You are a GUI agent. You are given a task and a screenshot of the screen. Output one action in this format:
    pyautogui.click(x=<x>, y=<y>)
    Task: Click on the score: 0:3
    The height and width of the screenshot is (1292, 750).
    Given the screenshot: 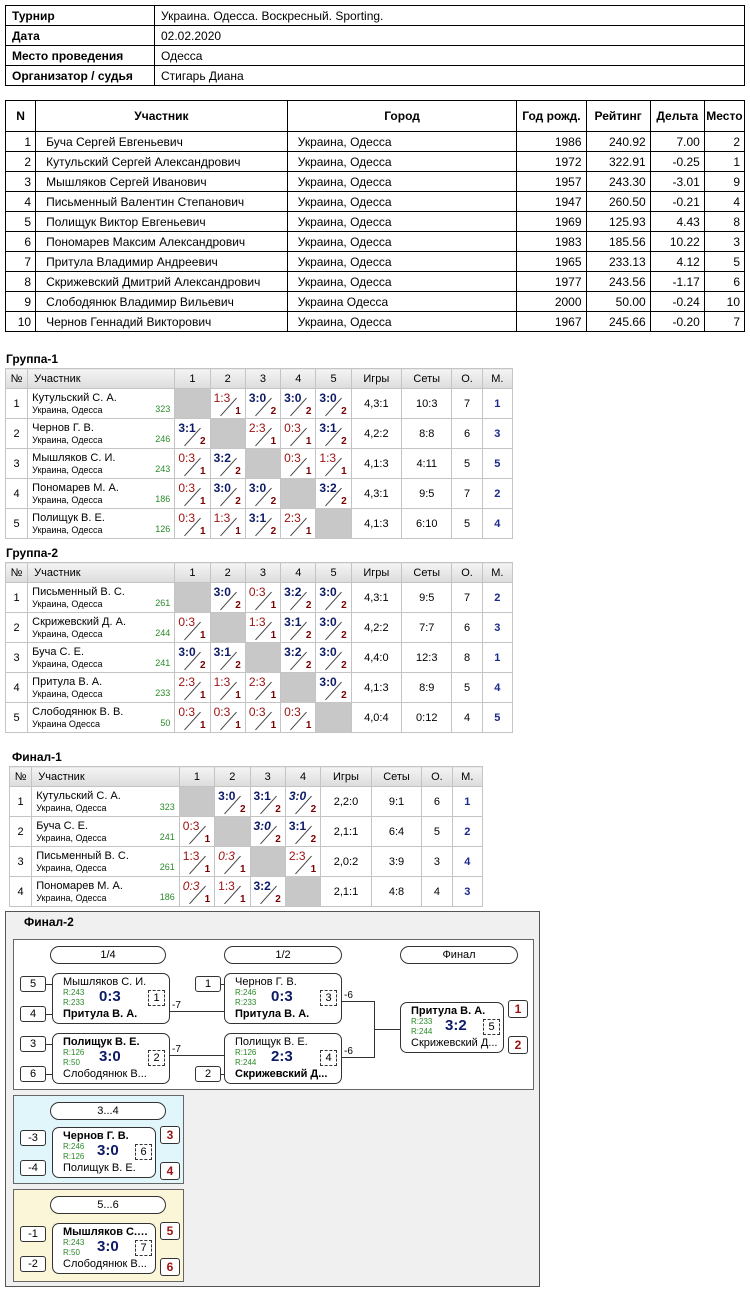 What is the action you would take?
    pyautogui.click(x=191, y=886)
    